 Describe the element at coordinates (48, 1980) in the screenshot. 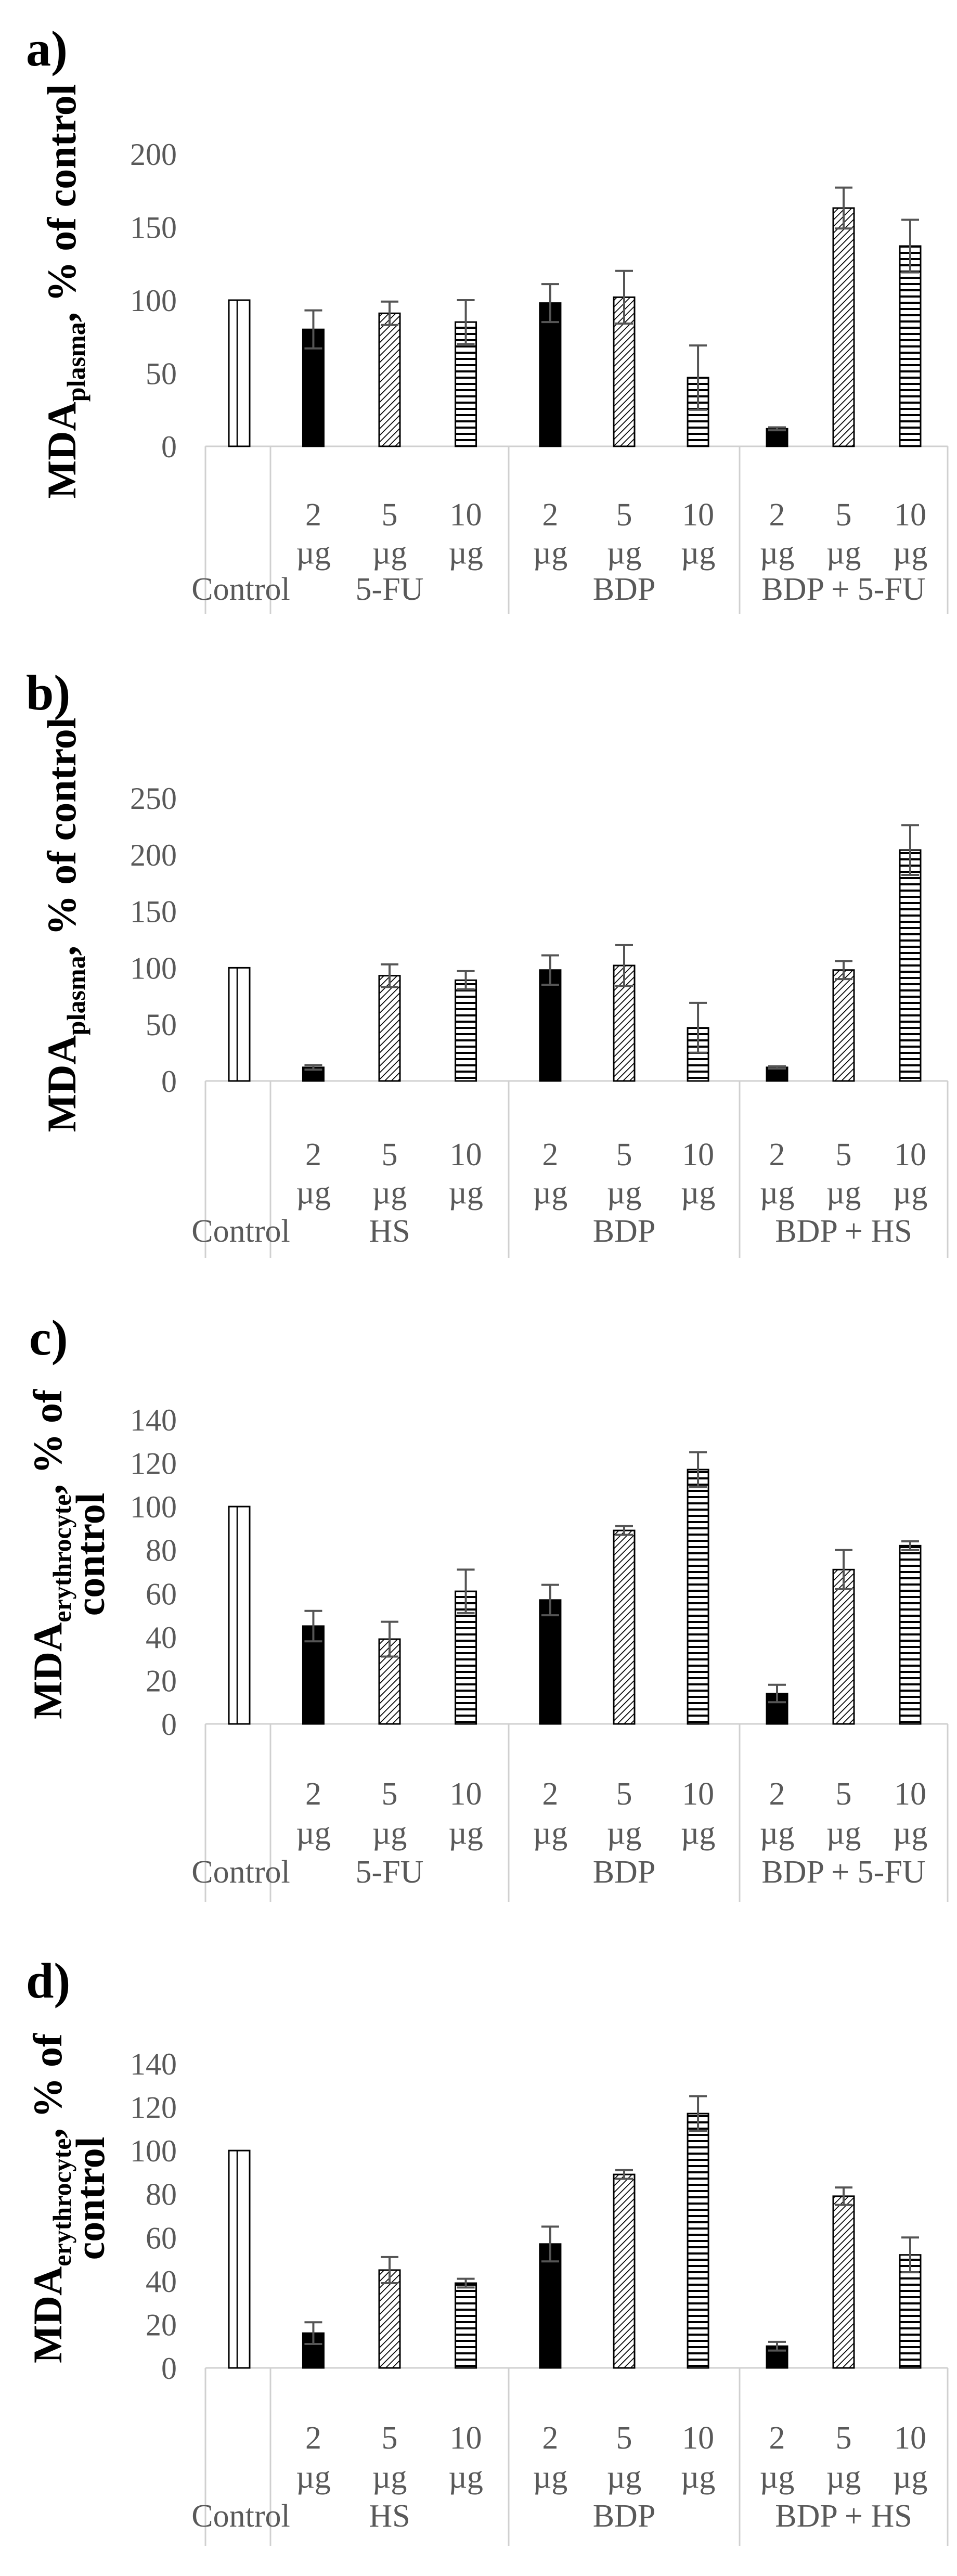

I see `panel-letter-d: d)` at that location.